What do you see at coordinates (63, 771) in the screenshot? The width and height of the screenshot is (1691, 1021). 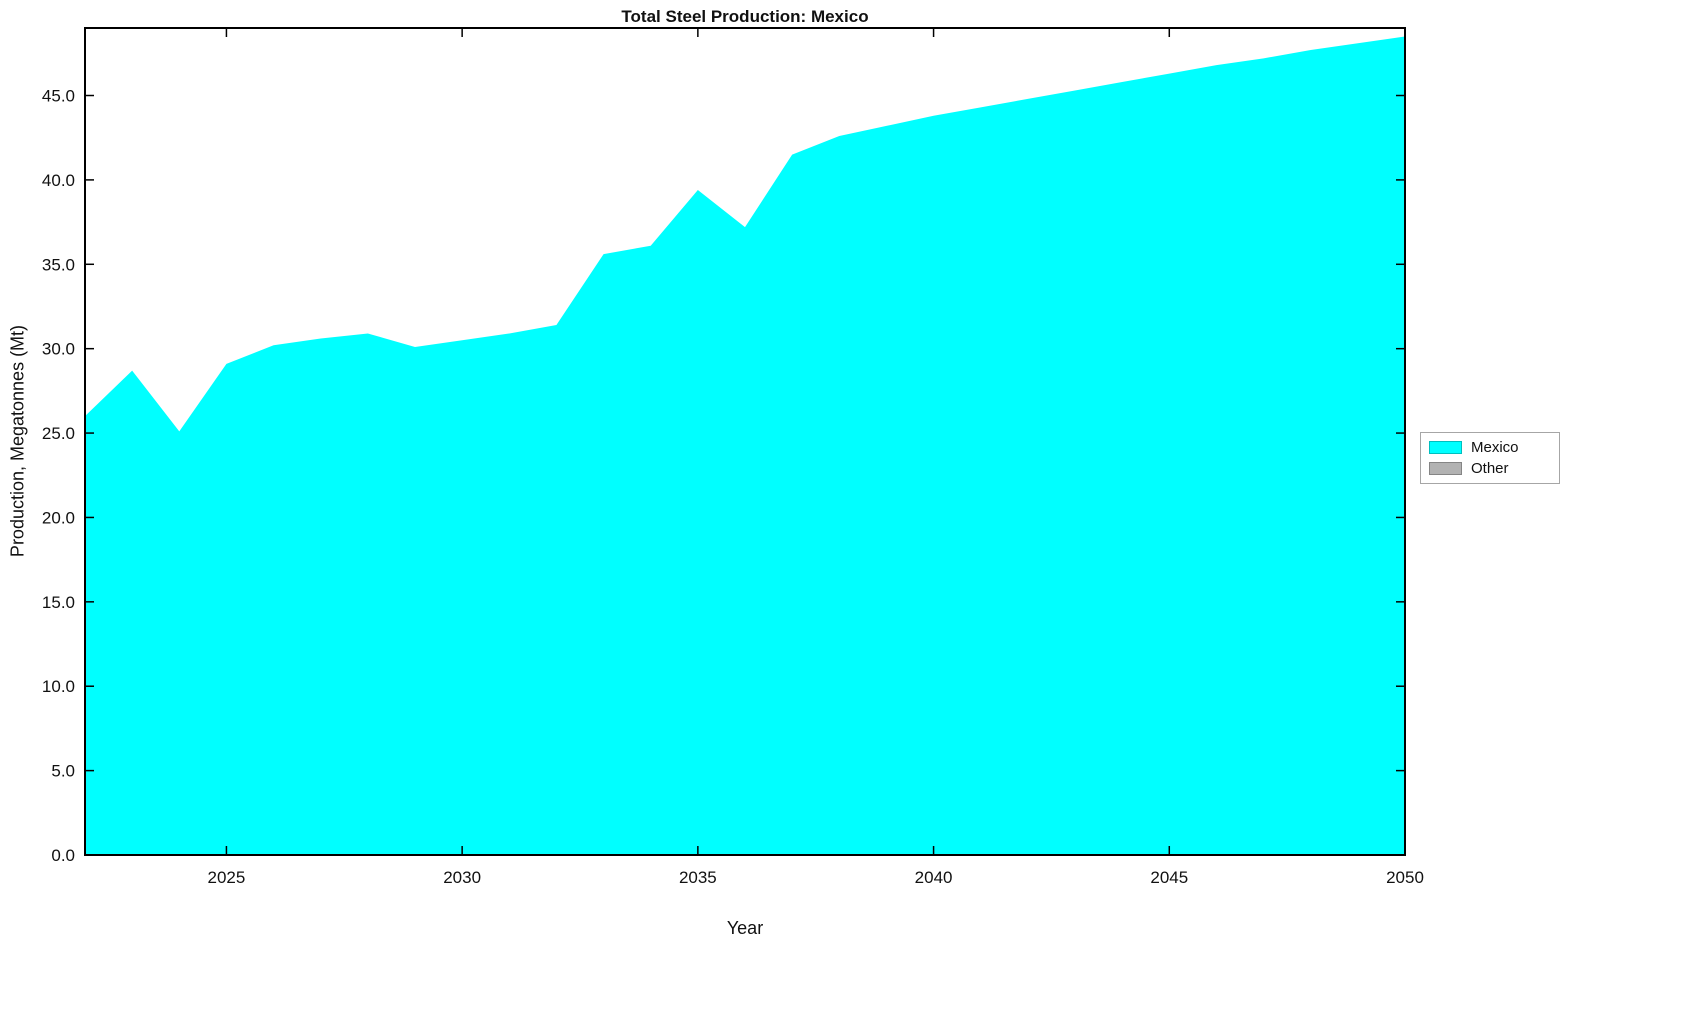 I see `y-tick-label: 5.0` at bounding box center [63, 771].